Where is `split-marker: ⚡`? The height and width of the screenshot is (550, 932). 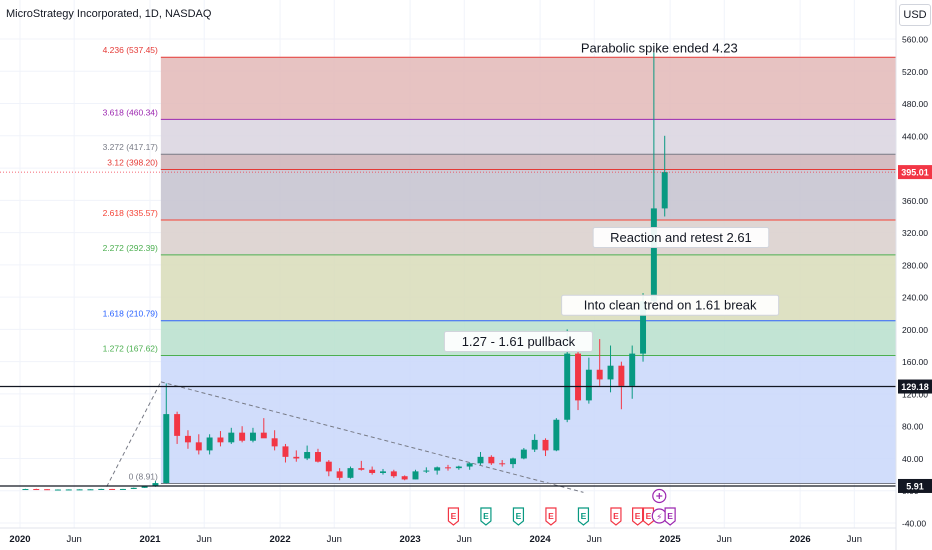 split-marker: ⚡ is located at coordinates (659, 516).